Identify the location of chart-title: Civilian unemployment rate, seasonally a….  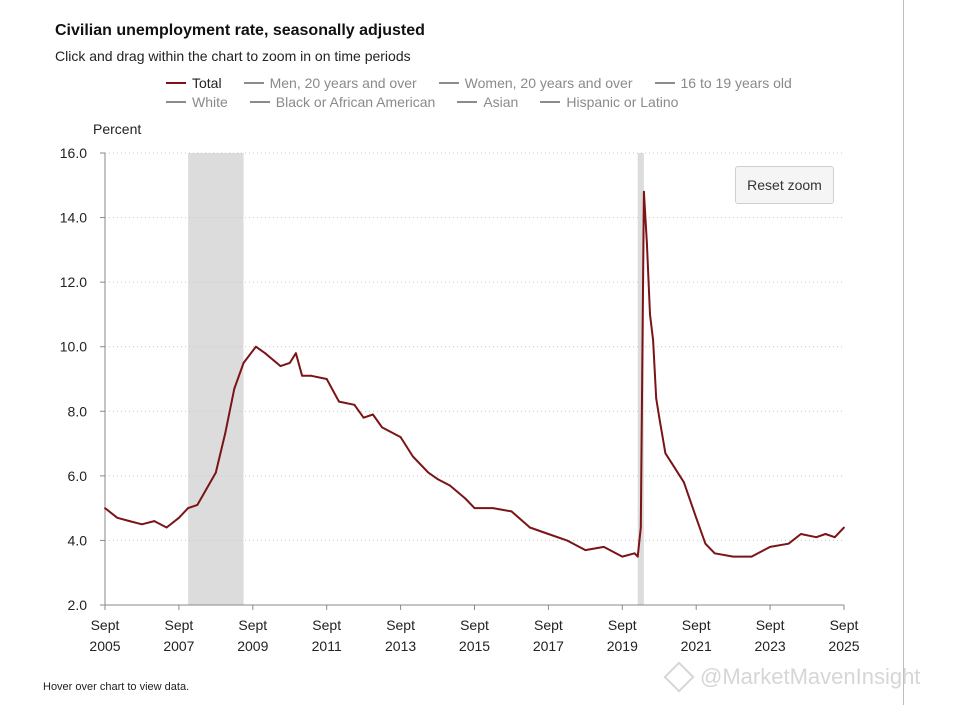
(240, 30).